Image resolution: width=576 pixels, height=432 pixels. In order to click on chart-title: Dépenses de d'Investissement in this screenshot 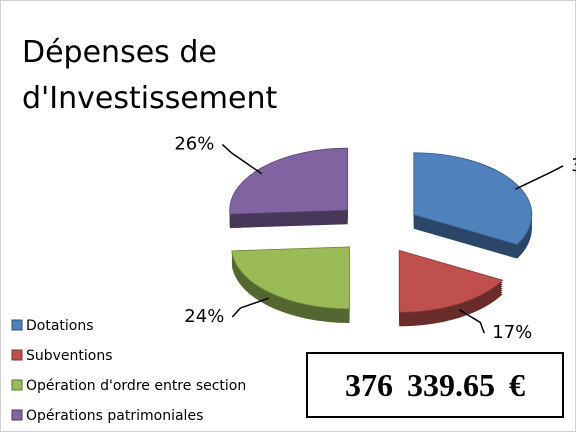, I will do `click(150, 75)`.